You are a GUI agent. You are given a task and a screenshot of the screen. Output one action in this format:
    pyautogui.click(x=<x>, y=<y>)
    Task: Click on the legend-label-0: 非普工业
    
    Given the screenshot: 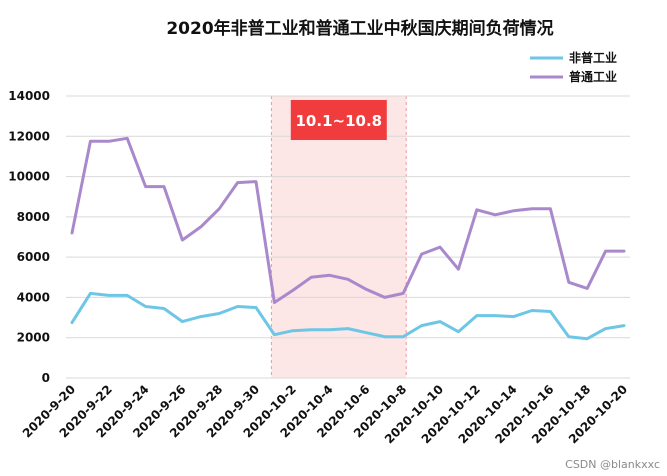 What is the action you would take?
    pyautogui.click(x=593, y=57)
    